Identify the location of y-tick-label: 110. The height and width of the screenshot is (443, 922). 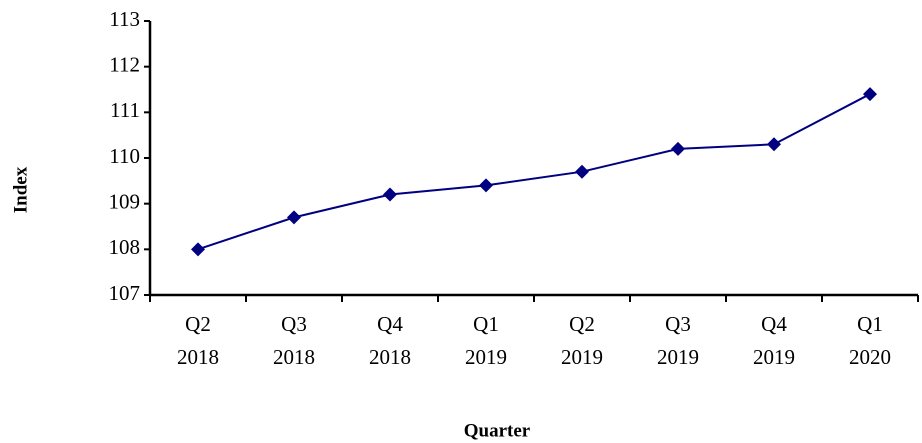
(124, 156).